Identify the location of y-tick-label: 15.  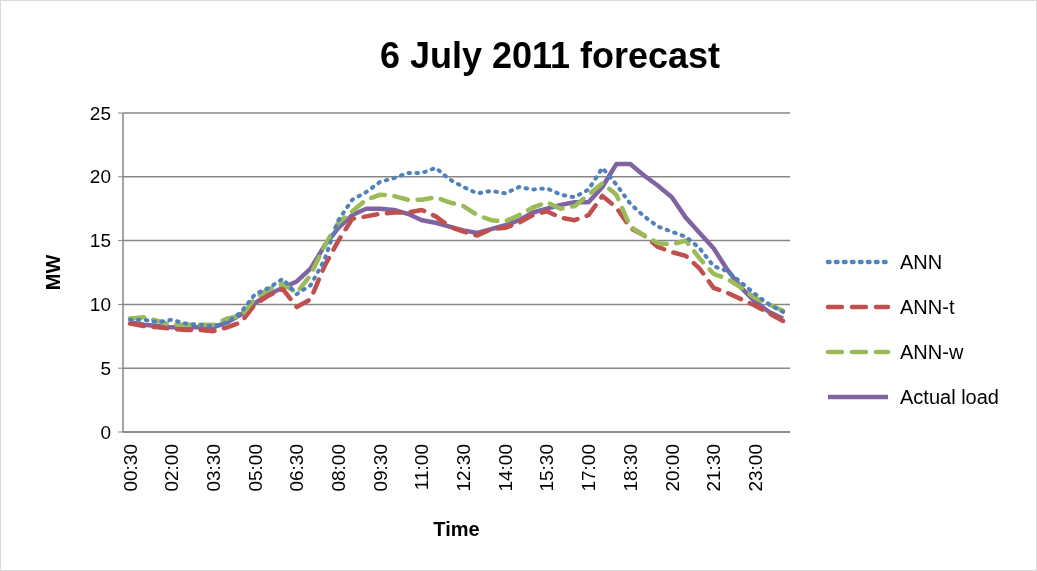
(100, 241).